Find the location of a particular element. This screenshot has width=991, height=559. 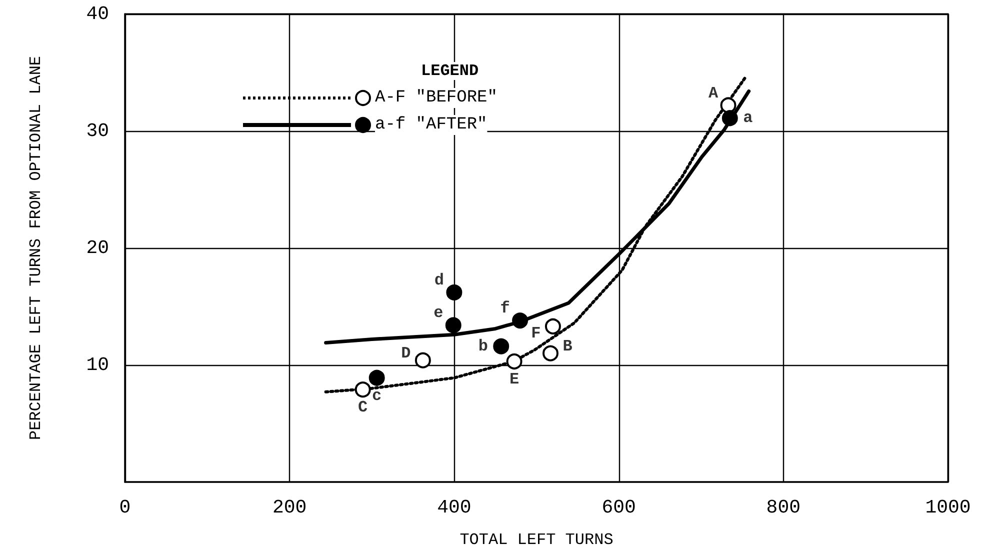

x-tick-label: 0 is located at coordinates (125, 507).